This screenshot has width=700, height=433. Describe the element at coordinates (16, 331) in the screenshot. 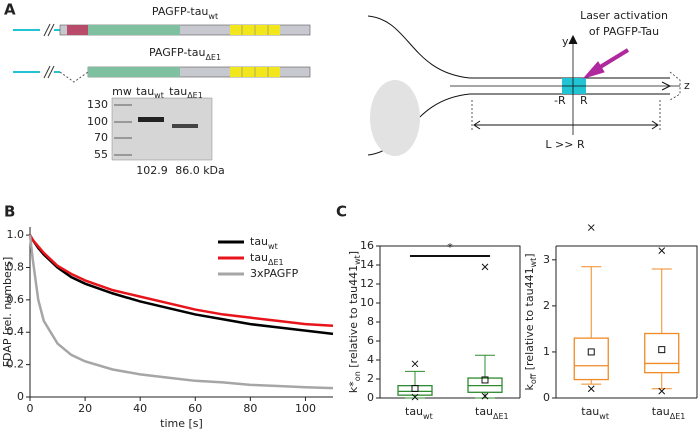

I see `y-tick-label: 0.4` at that location.